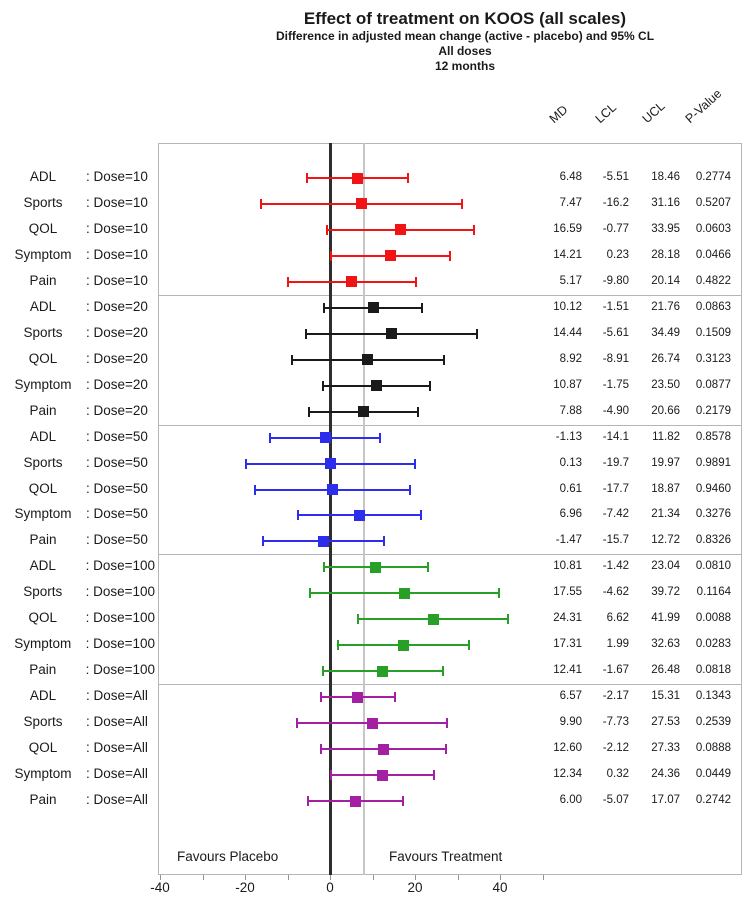 This screenshot has width=745, height=903. I want to click on value-cell: 0.3123, so click(713, 358).